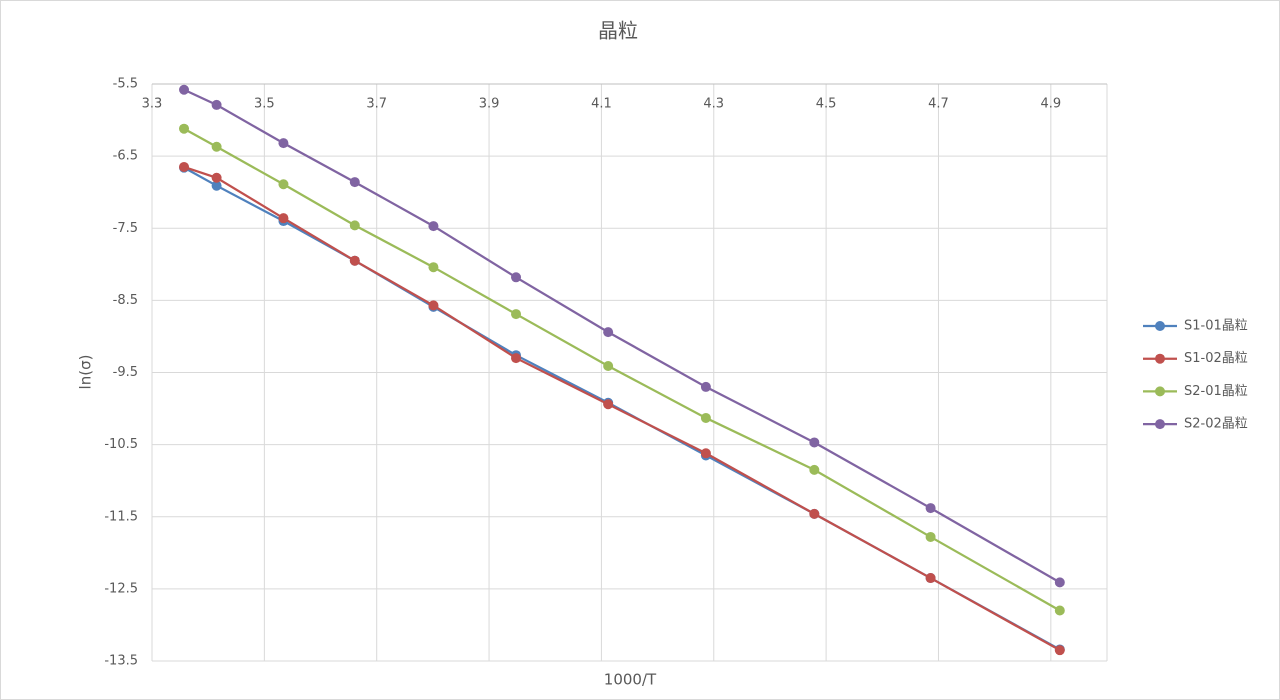  Describe the element at coordinates (125, 84) in the screenshot. I see `y-tick-label: -5.5` at that location.